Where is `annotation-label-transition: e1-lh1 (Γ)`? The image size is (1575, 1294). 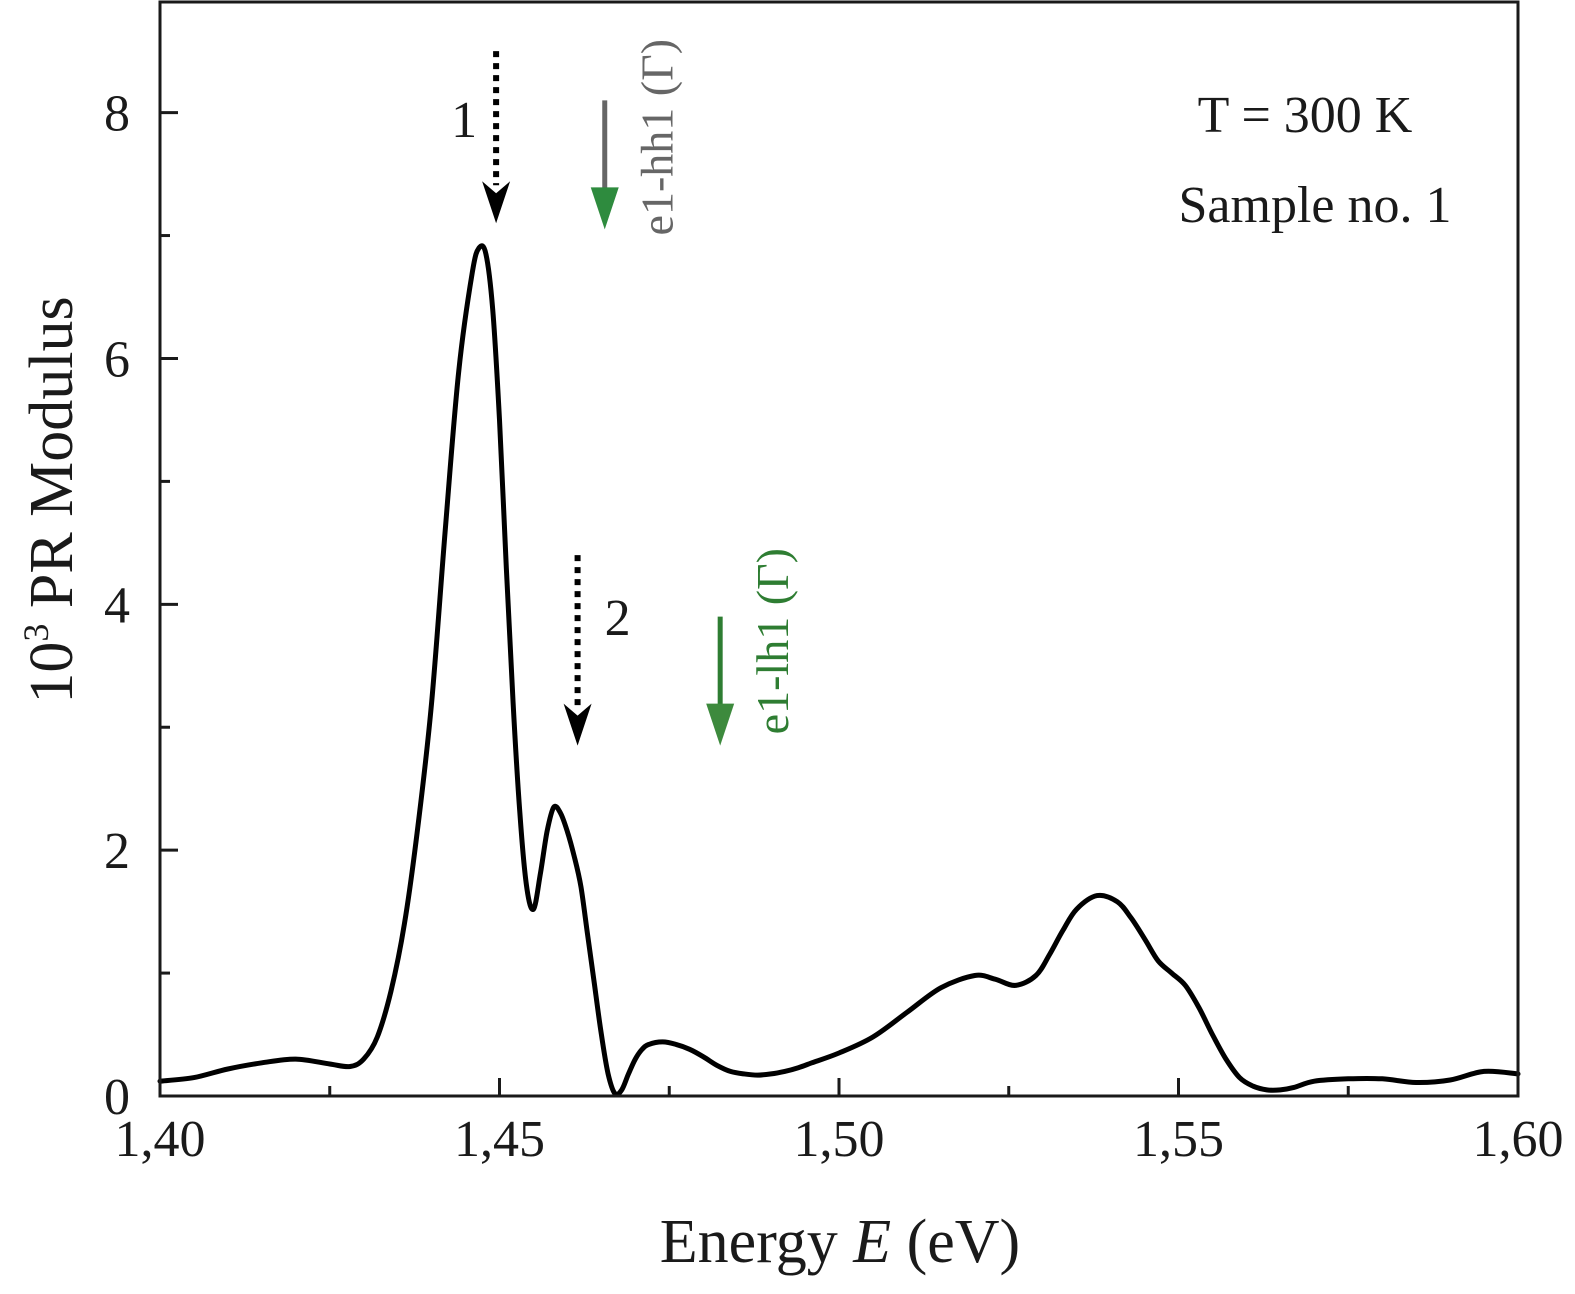 annotation-label-transition: e1-lh1 (Γ) is located at coordinates (772, 641).